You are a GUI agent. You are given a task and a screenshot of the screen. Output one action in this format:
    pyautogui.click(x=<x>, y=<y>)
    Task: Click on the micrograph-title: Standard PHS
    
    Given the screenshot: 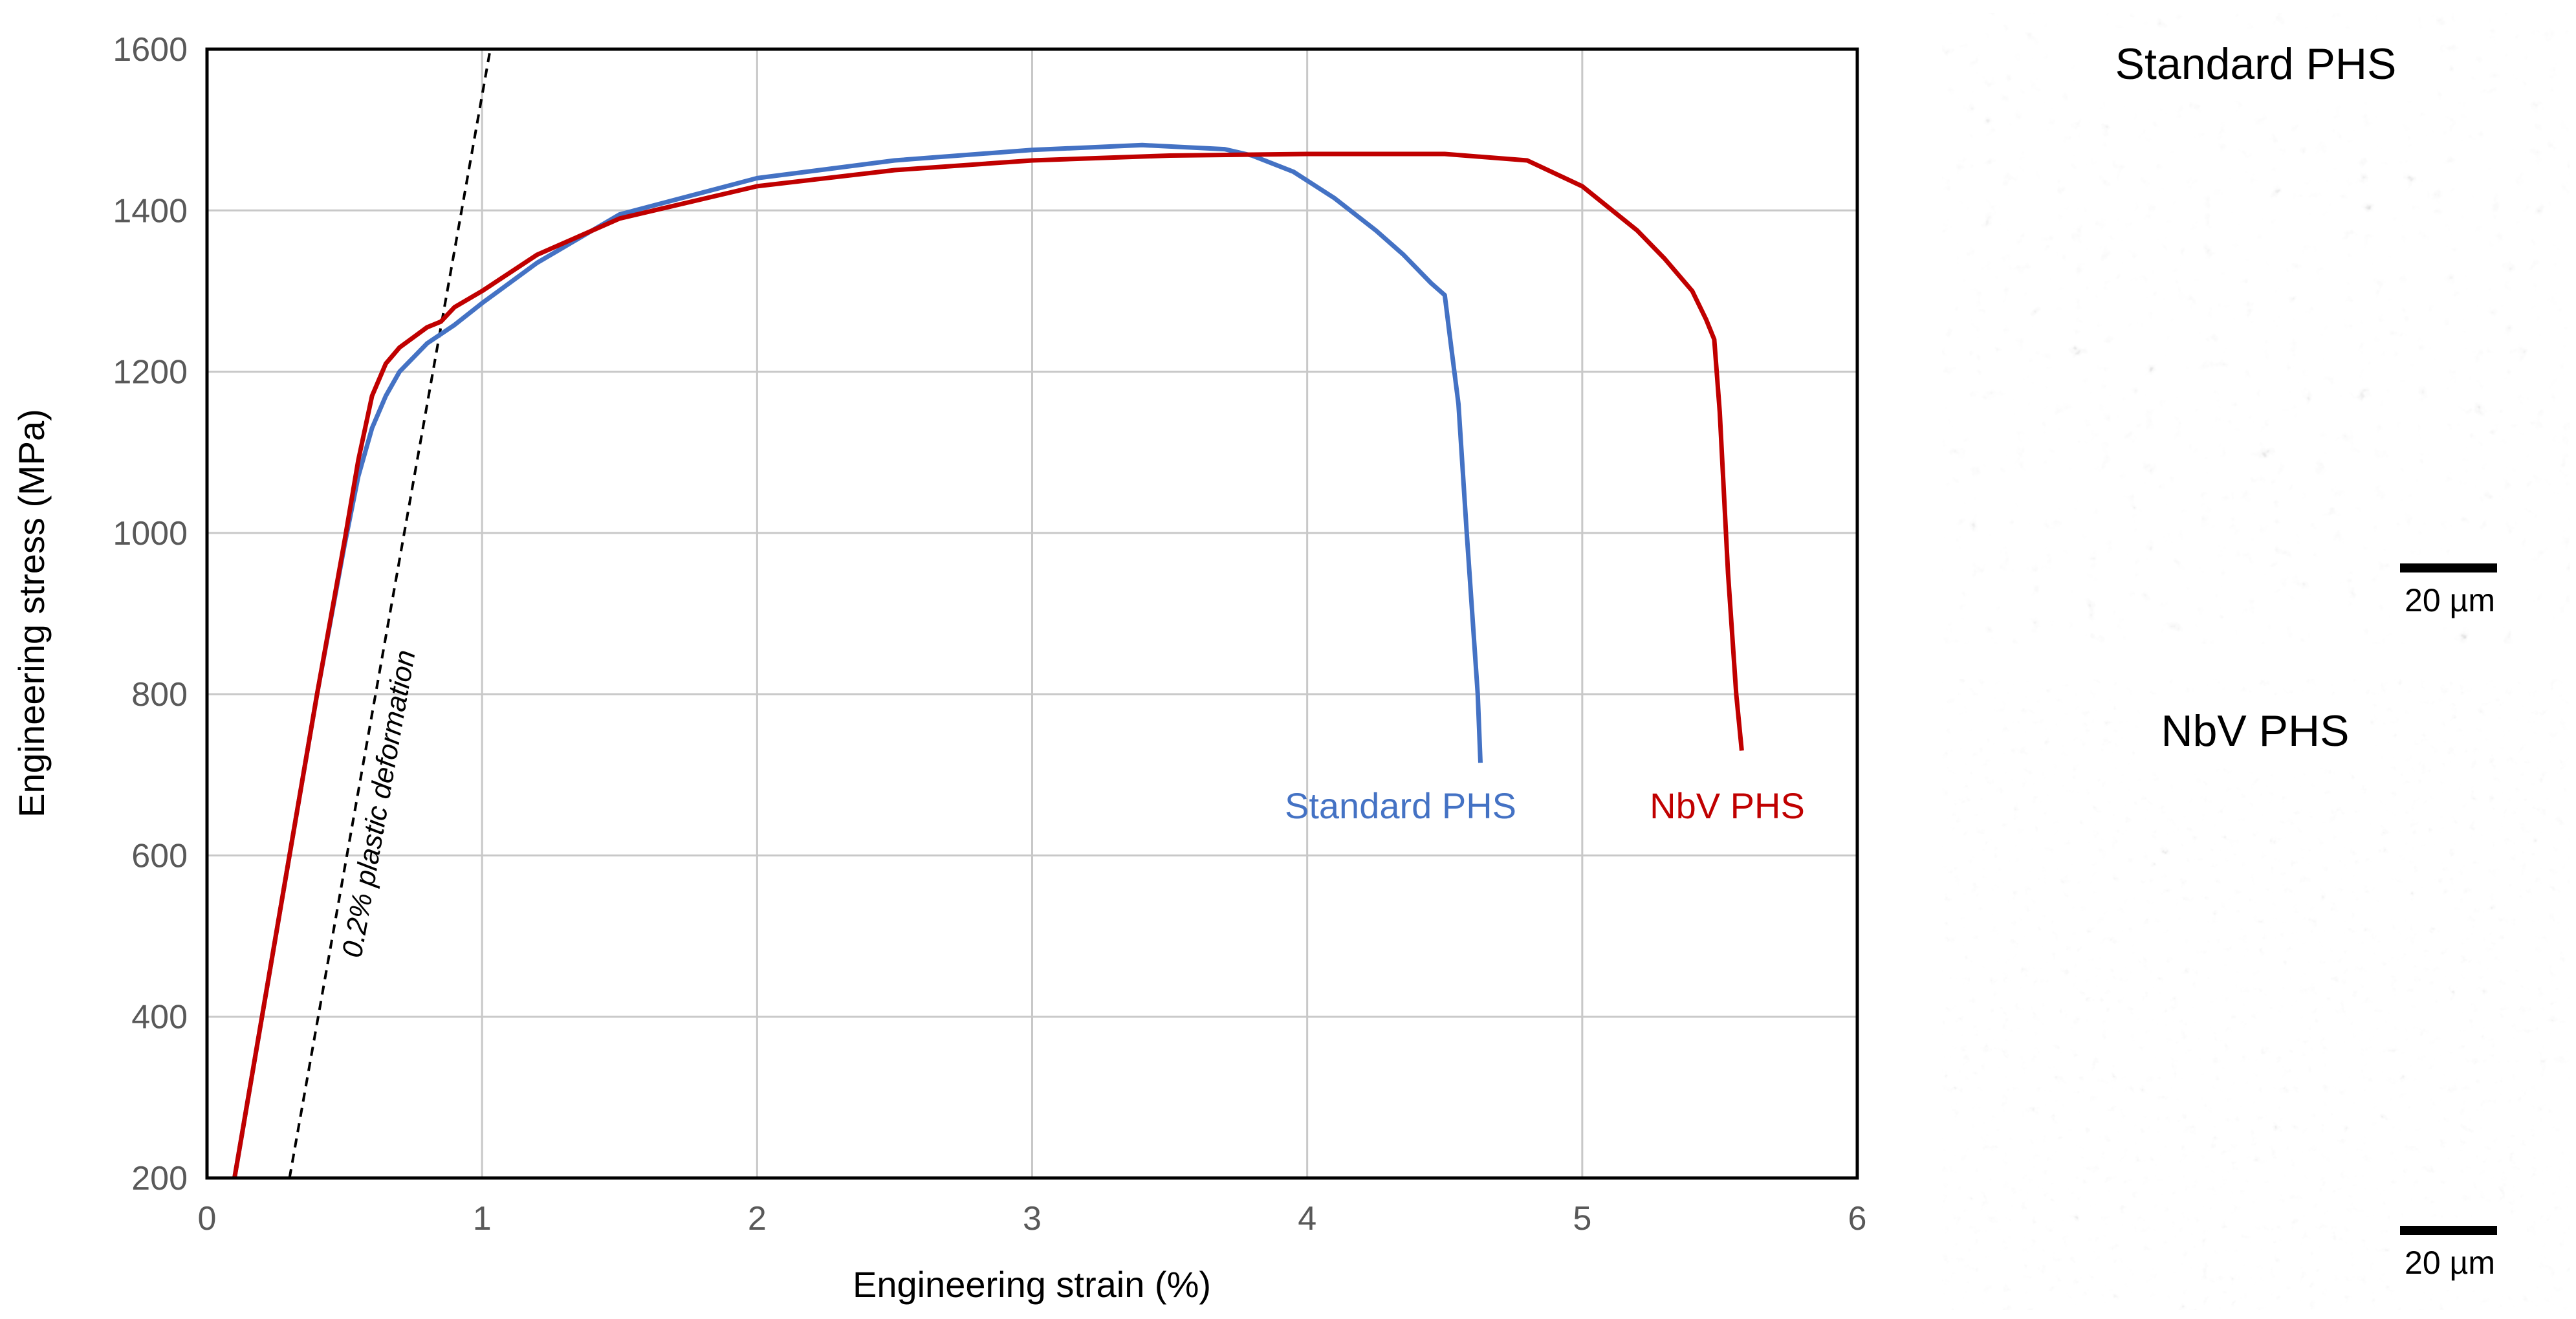 What is the action you would take?
    pyautogui.click(x=2256, y=64)
    